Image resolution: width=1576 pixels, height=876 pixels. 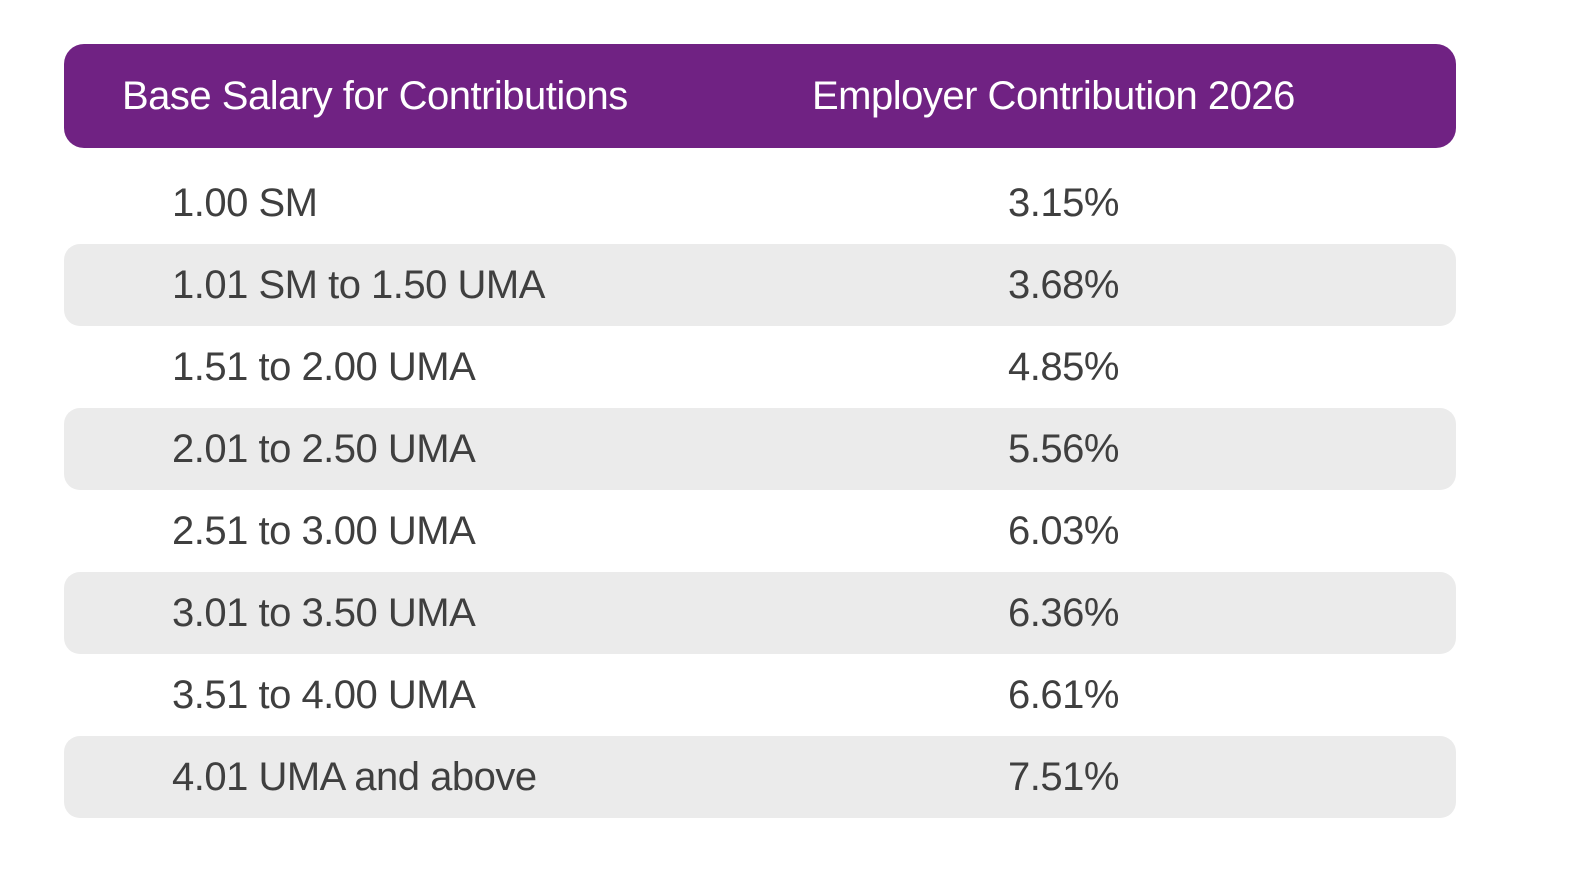 I want to click on row-value: 3.15%, so click(x=1063, y=202).